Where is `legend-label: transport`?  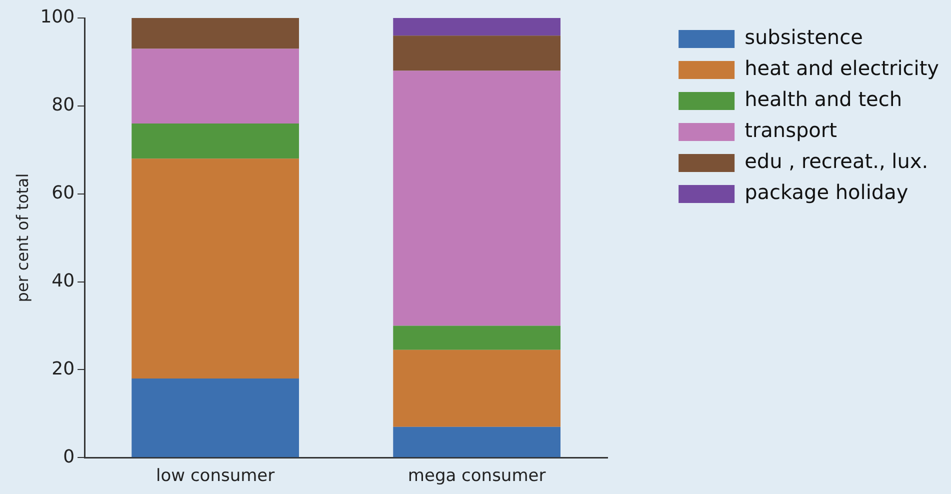 legend-label: transport is located at coordinates (791, 130).